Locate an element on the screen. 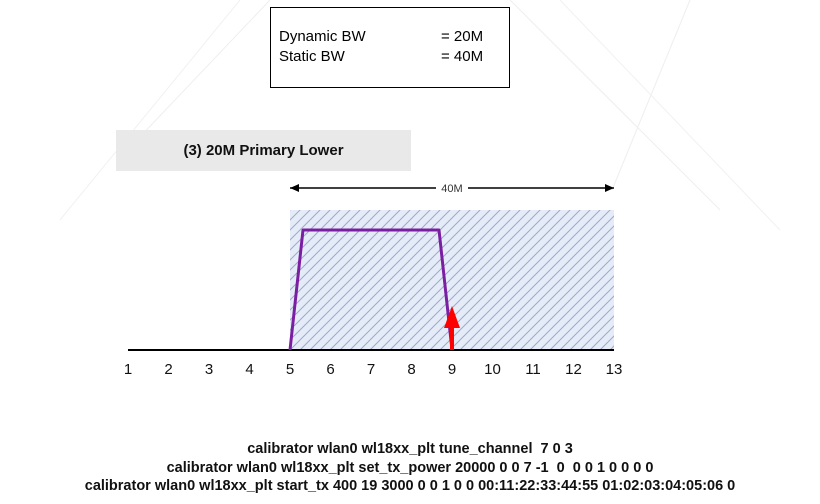 This screenshot has width=820, height=504. bandwidth-info-box: Dynamic BW = 20M Static BW = 40M is located at coordinates (390, 47).